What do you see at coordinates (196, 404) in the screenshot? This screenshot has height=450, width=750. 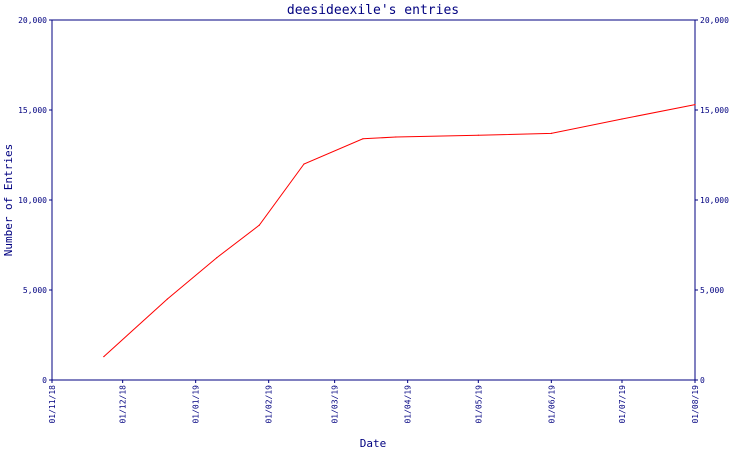 I see `x-tick-label: 01/01/19` at bounding box center [196, 404].